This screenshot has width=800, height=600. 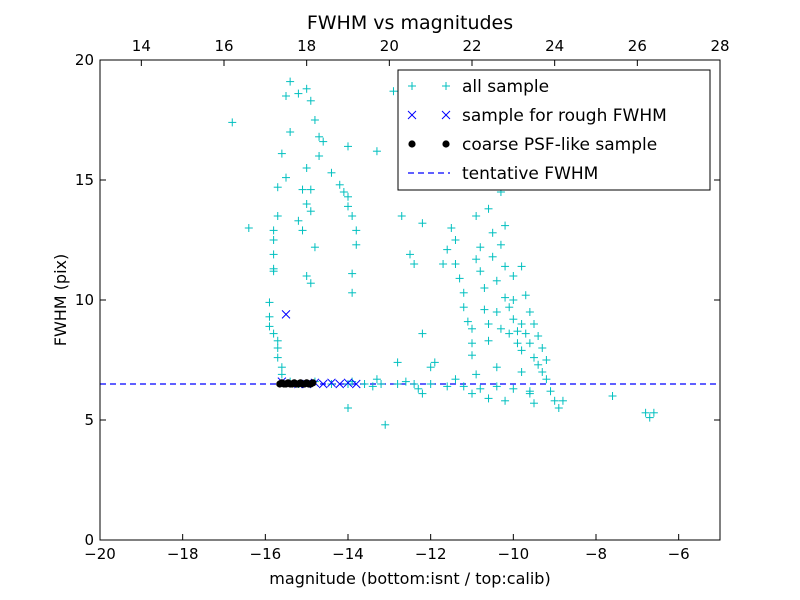 I want to click on legend-entry: tentative FWHM, so click(x=503, y=174).